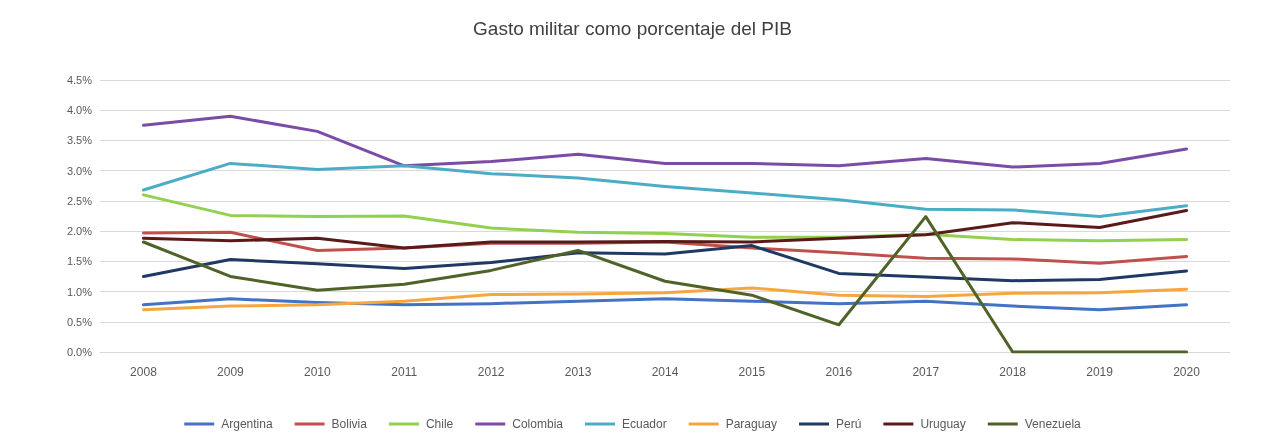  Describe the element at coordinates (751, 424) in the screenshot. I see `legend-label: Paraguay` at that location.